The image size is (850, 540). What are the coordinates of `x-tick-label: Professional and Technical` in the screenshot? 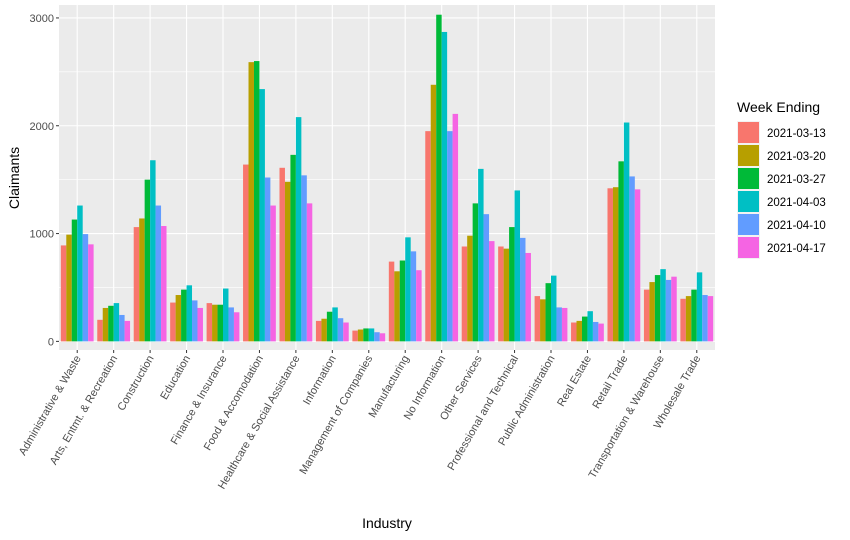 It's located at (483, 413).